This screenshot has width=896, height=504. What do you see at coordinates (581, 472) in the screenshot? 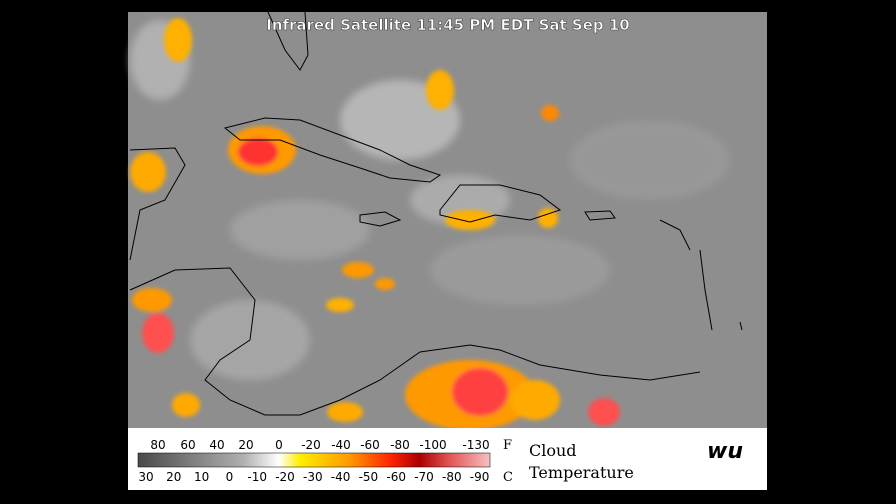
I see `caption-line: Temperature` at bounding box center [581, 472].